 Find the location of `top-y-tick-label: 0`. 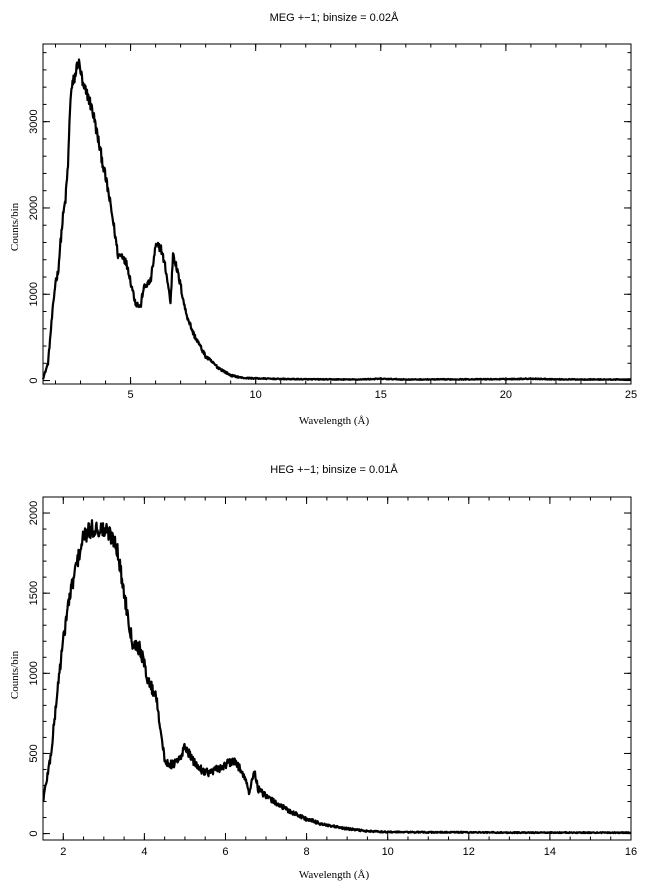

top-y-tick-label: 0 is located at coordinates (34, 380).